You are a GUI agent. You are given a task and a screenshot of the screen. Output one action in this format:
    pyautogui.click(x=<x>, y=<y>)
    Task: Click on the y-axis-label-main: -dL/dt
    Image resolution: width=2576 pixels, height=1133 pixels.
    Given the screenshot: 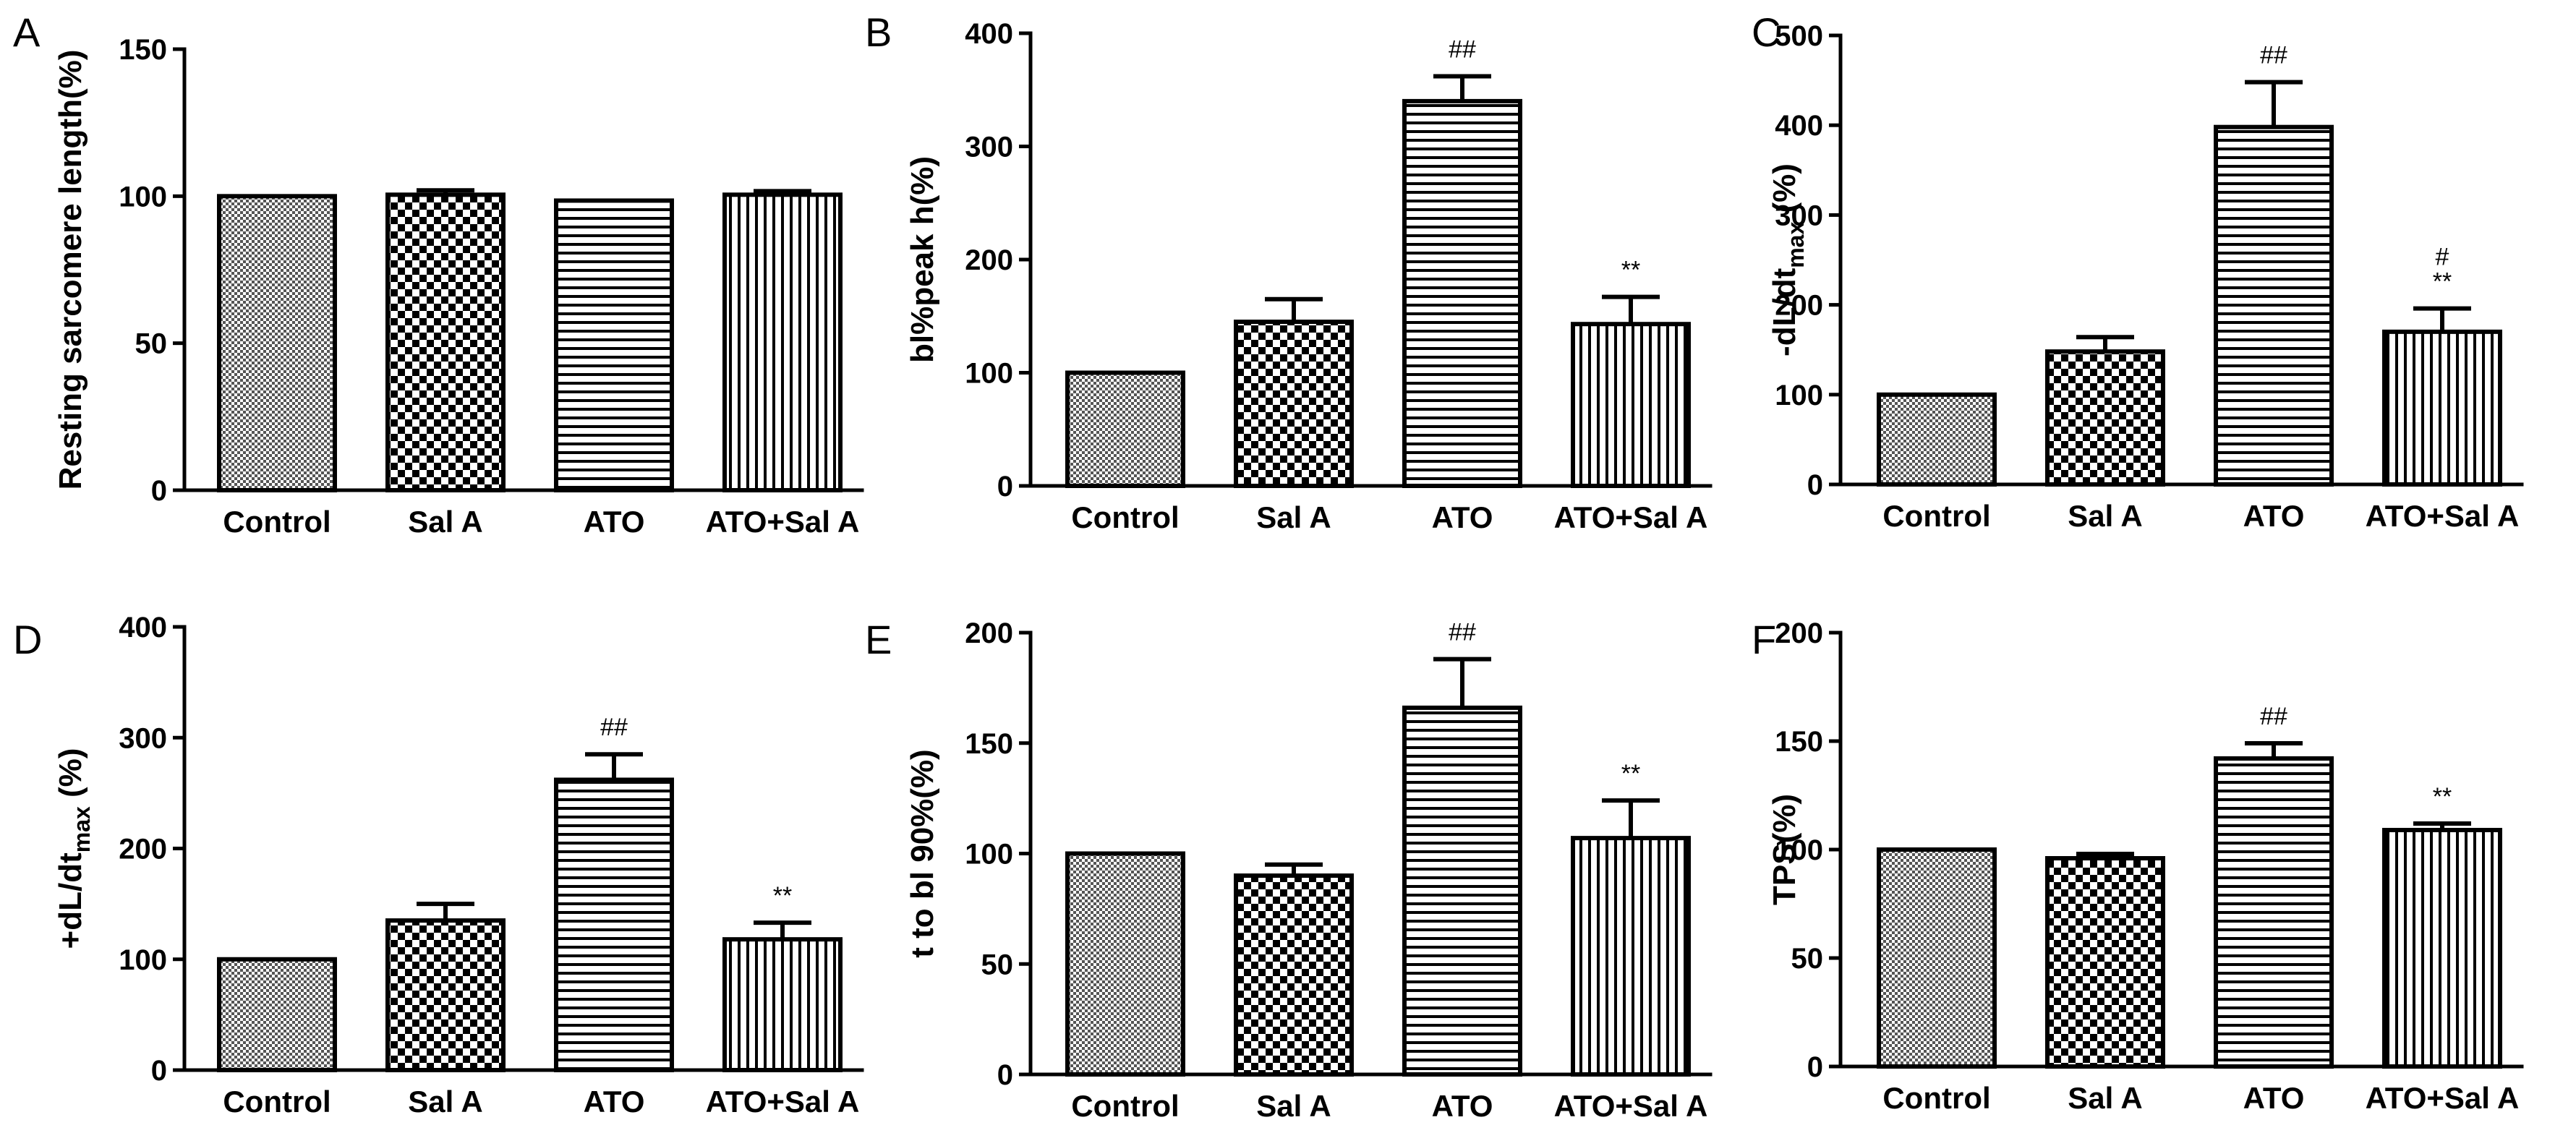 What is the action you would take?
    pyautogui.click(x=1784, y=312)
    